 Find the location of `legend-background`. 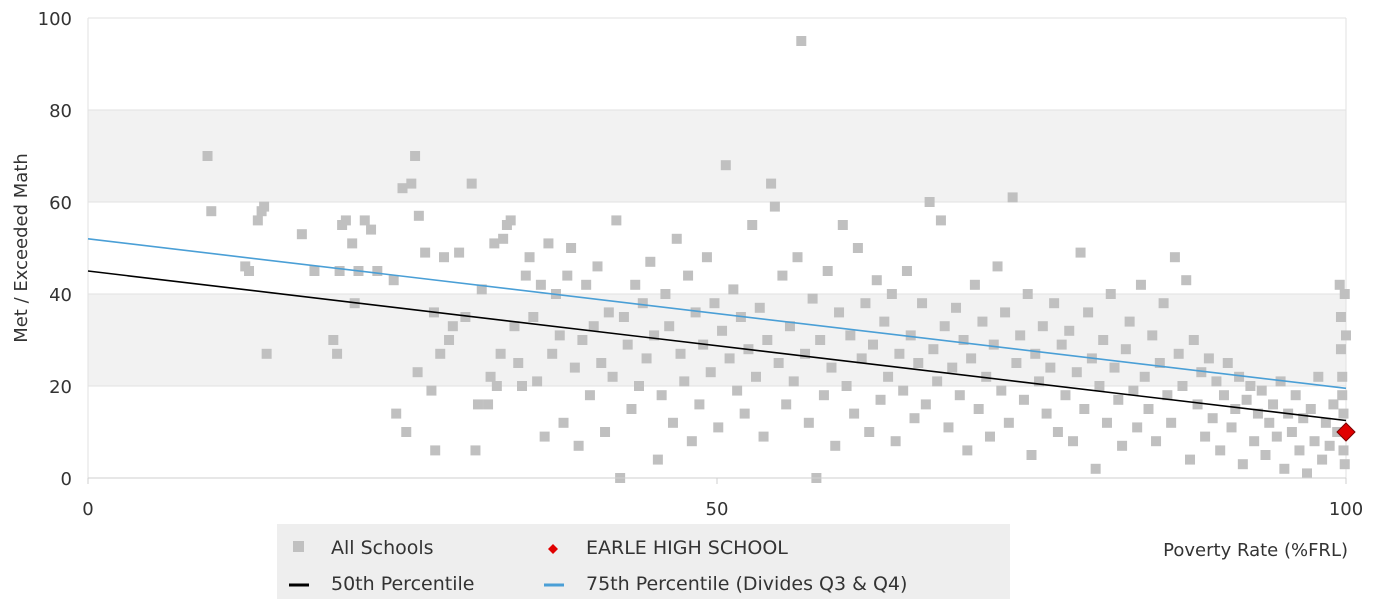

legend-background is located at coordinates (643, 561).